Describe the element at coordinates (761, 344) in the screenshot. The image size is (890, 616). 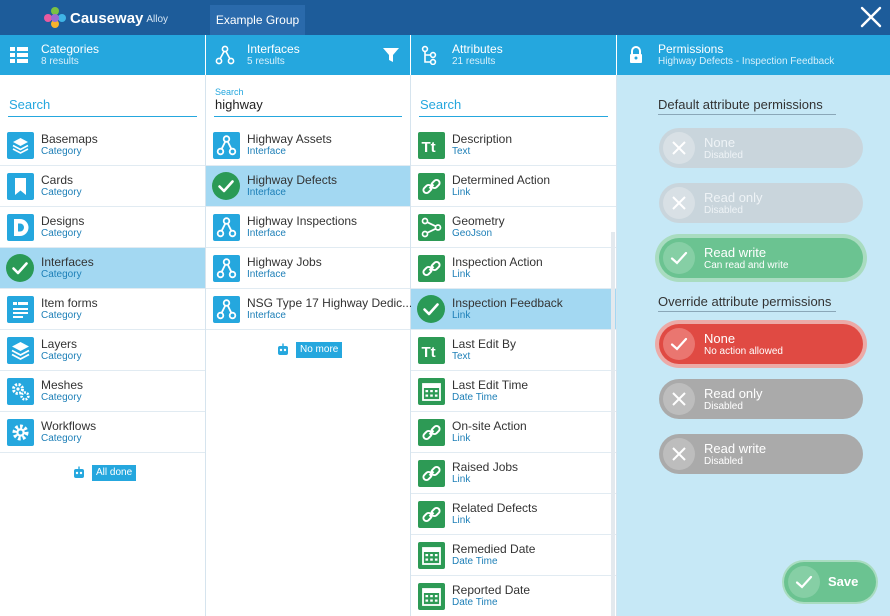
I see `override-none-toggle: None No action allowed` at that location.